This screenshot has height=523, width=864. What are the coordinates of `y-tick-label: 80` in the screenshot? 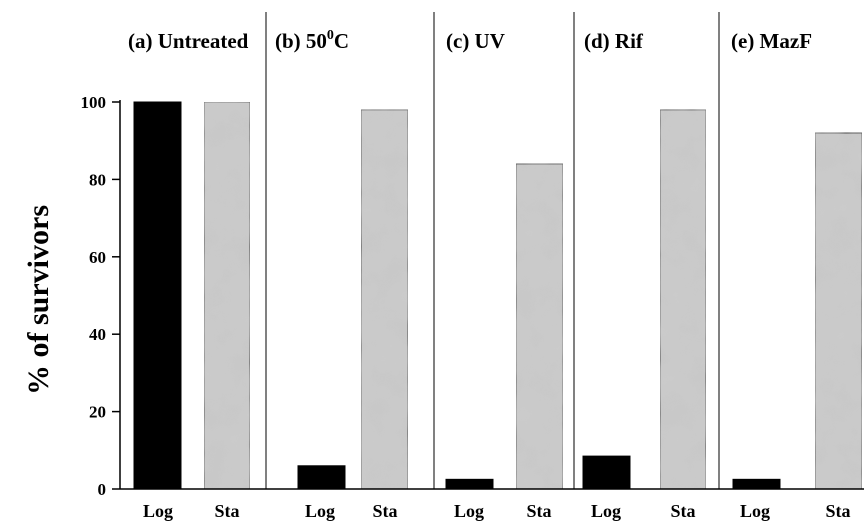 It's located at (97, 179).